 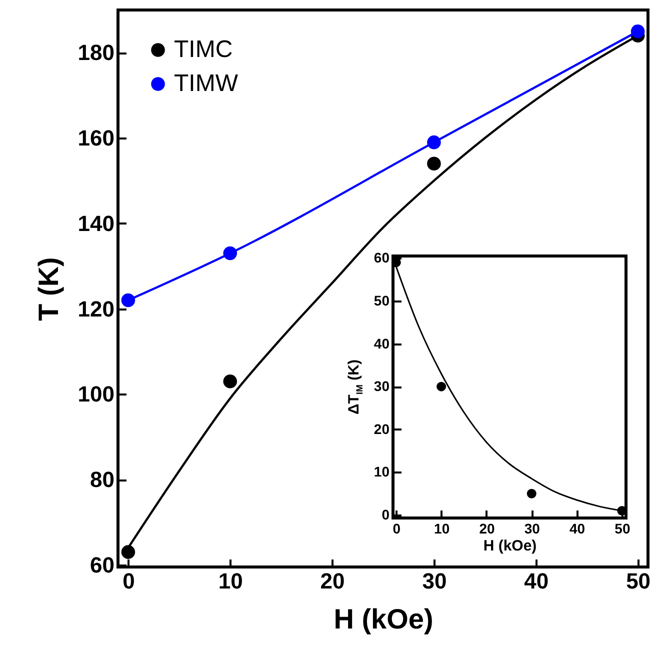 I want to click on legend-label: TIMW, so click(x=206, y=83).